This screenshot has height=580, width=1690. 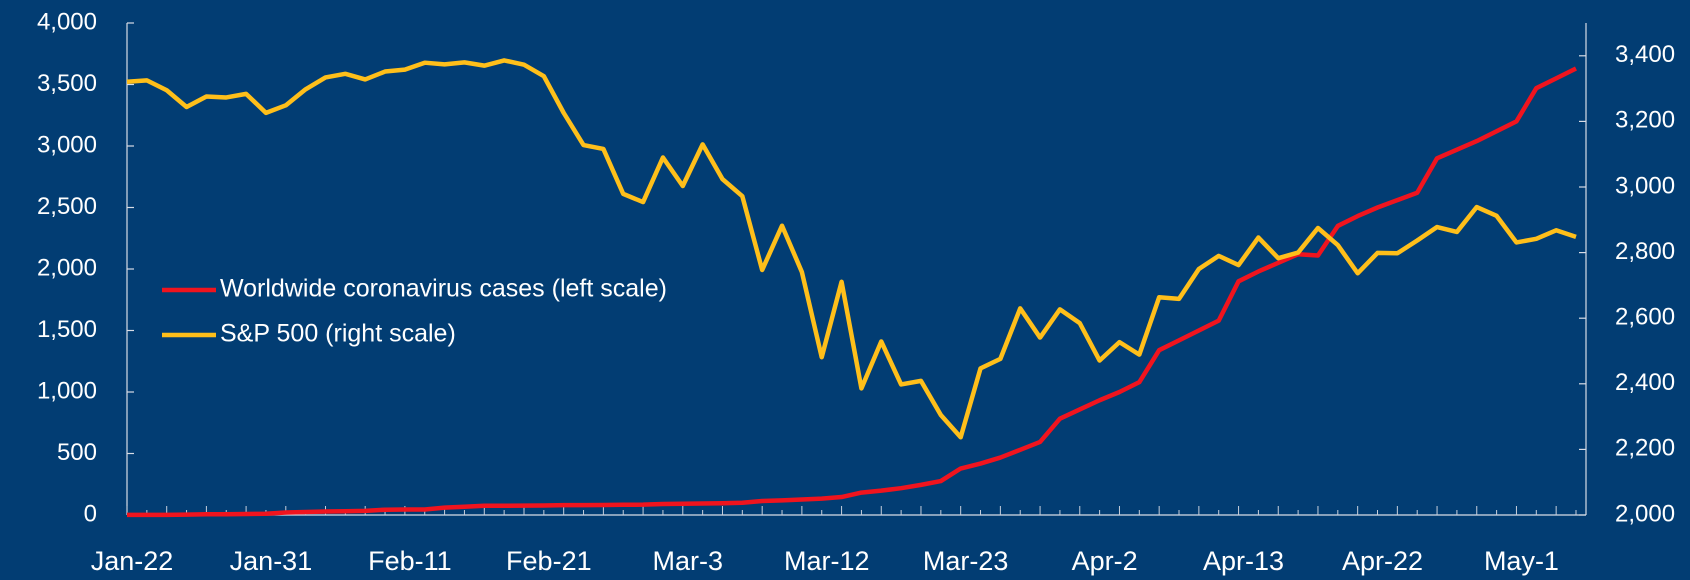 What do you see at coordinates (1645, 251) in the screenshot?
I see `y2-tick-label: 2,800` at bounding box center [1645, 251].